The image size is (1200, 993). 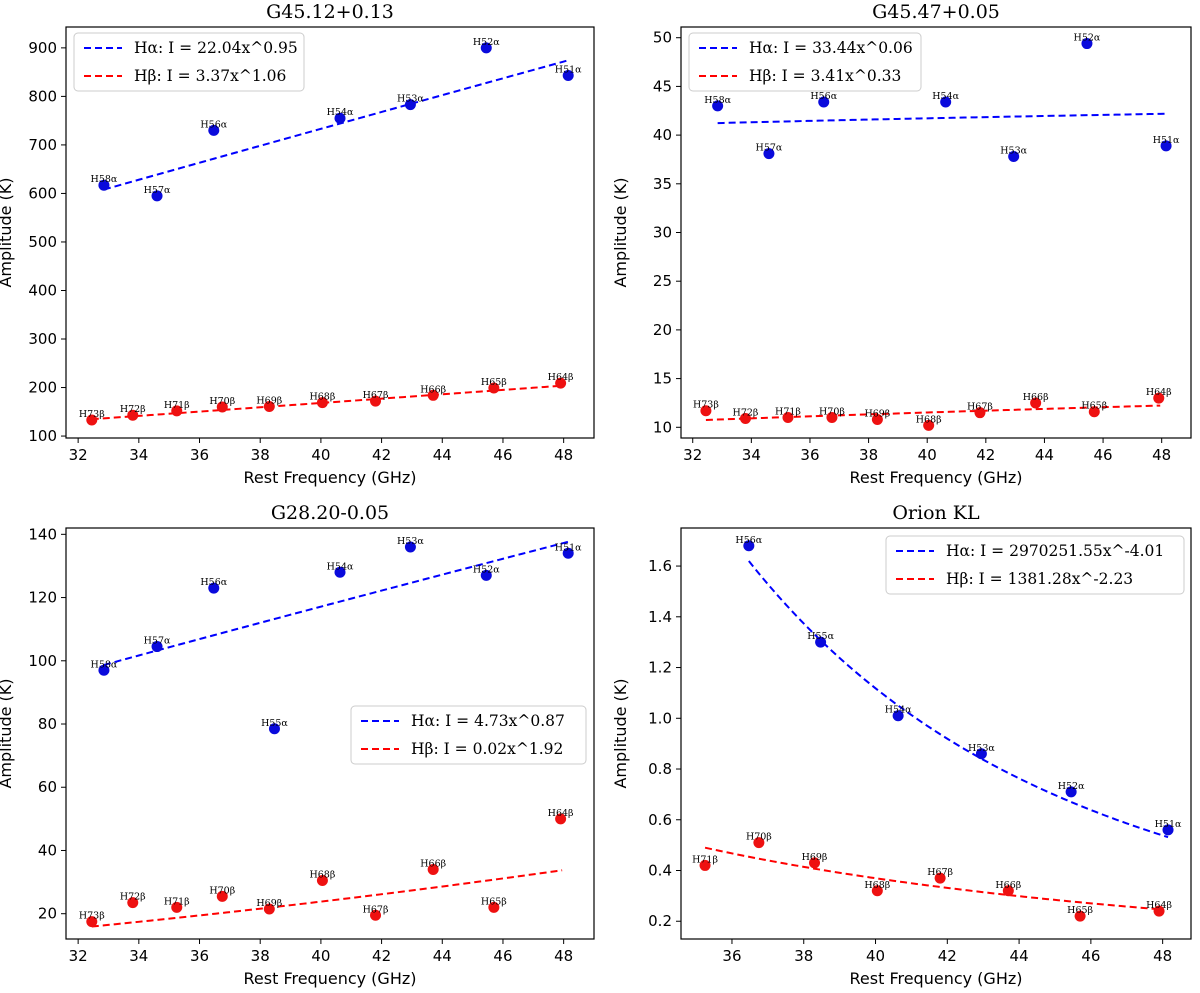 I want to click on legend-entry: Hβ: I = 3.37x^1.06, so click(x=210, y=76).